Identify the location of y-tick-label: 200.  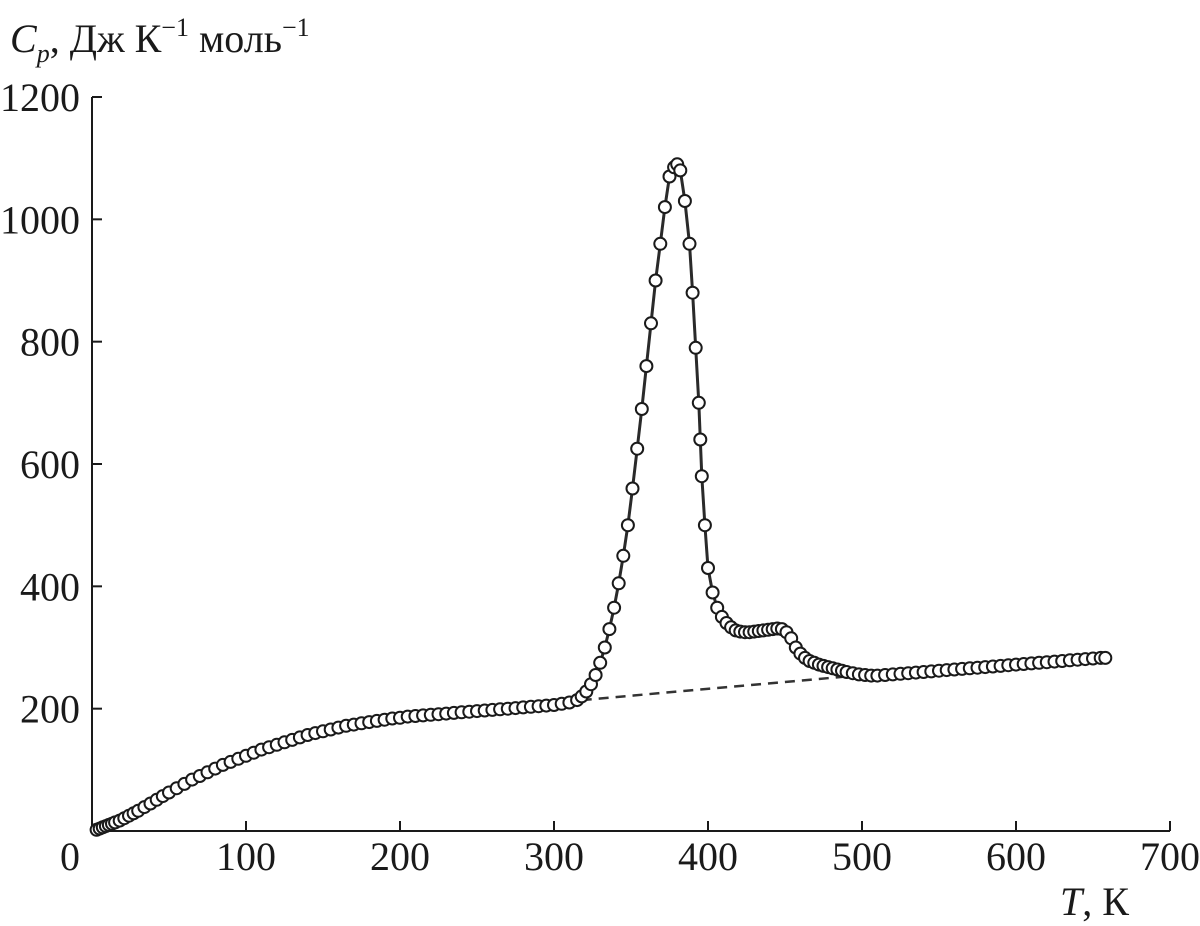
(50, 709).